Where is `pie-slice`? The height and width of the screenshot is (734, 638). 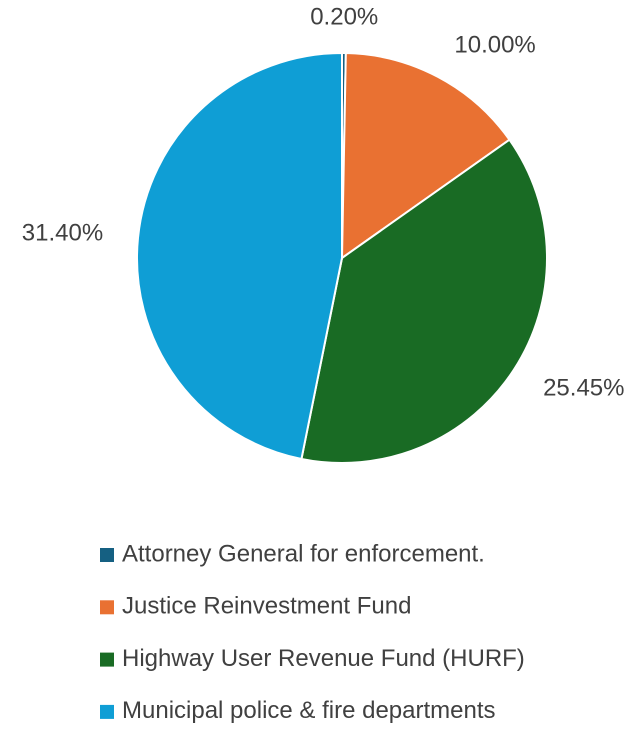 pie-slice is located at coordinates (425, 156).